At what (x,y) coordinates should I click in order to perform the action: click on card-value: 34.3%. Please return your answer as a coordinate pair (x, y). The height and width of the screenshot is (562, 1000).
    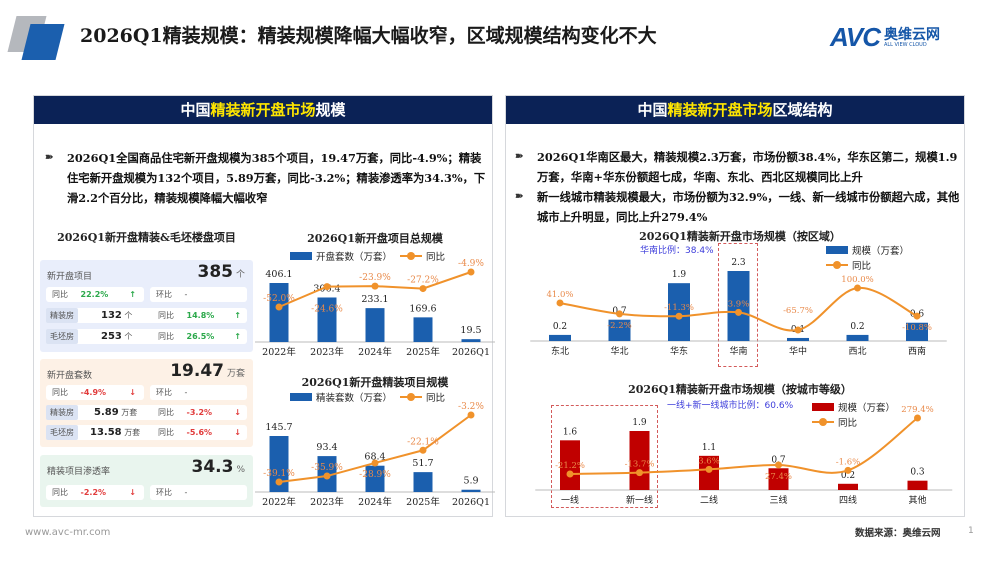
    Looking at the image, I should click on (218, 467).